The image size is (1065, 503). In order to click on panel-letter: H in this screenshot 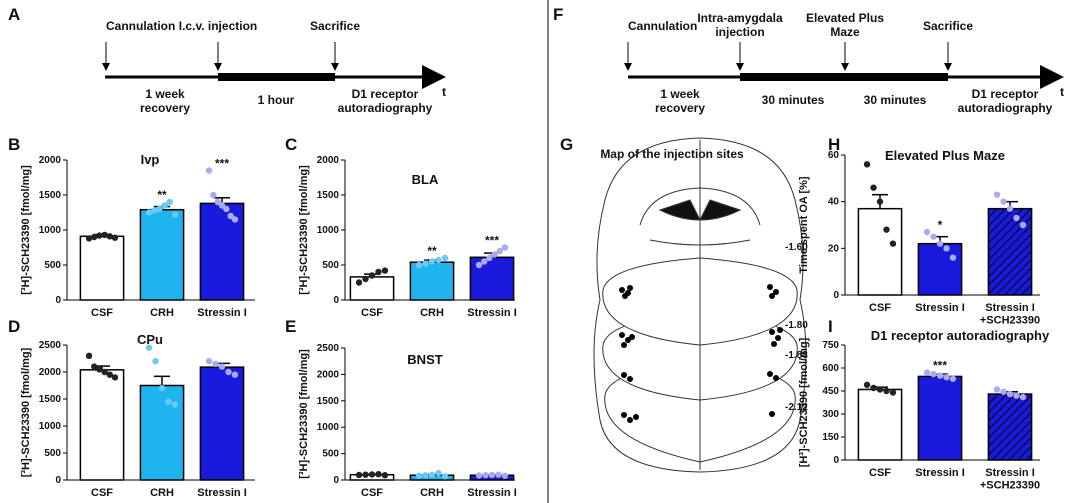, I will do `click(834, 144)`.